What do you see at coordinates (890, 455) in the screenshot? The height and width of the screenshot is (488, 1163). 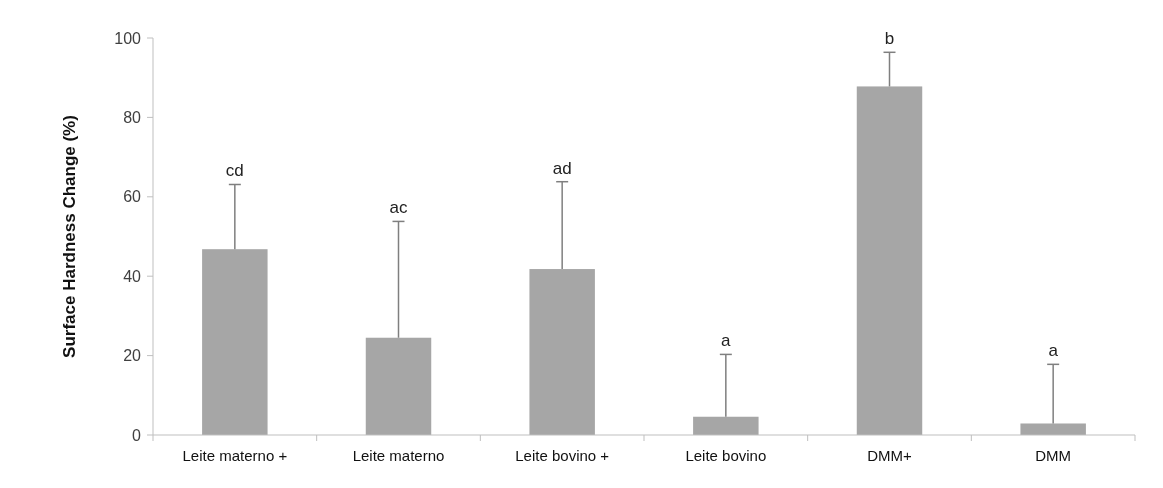 I see `x-tick-label: DMM+` at bounding box center [890, 455].